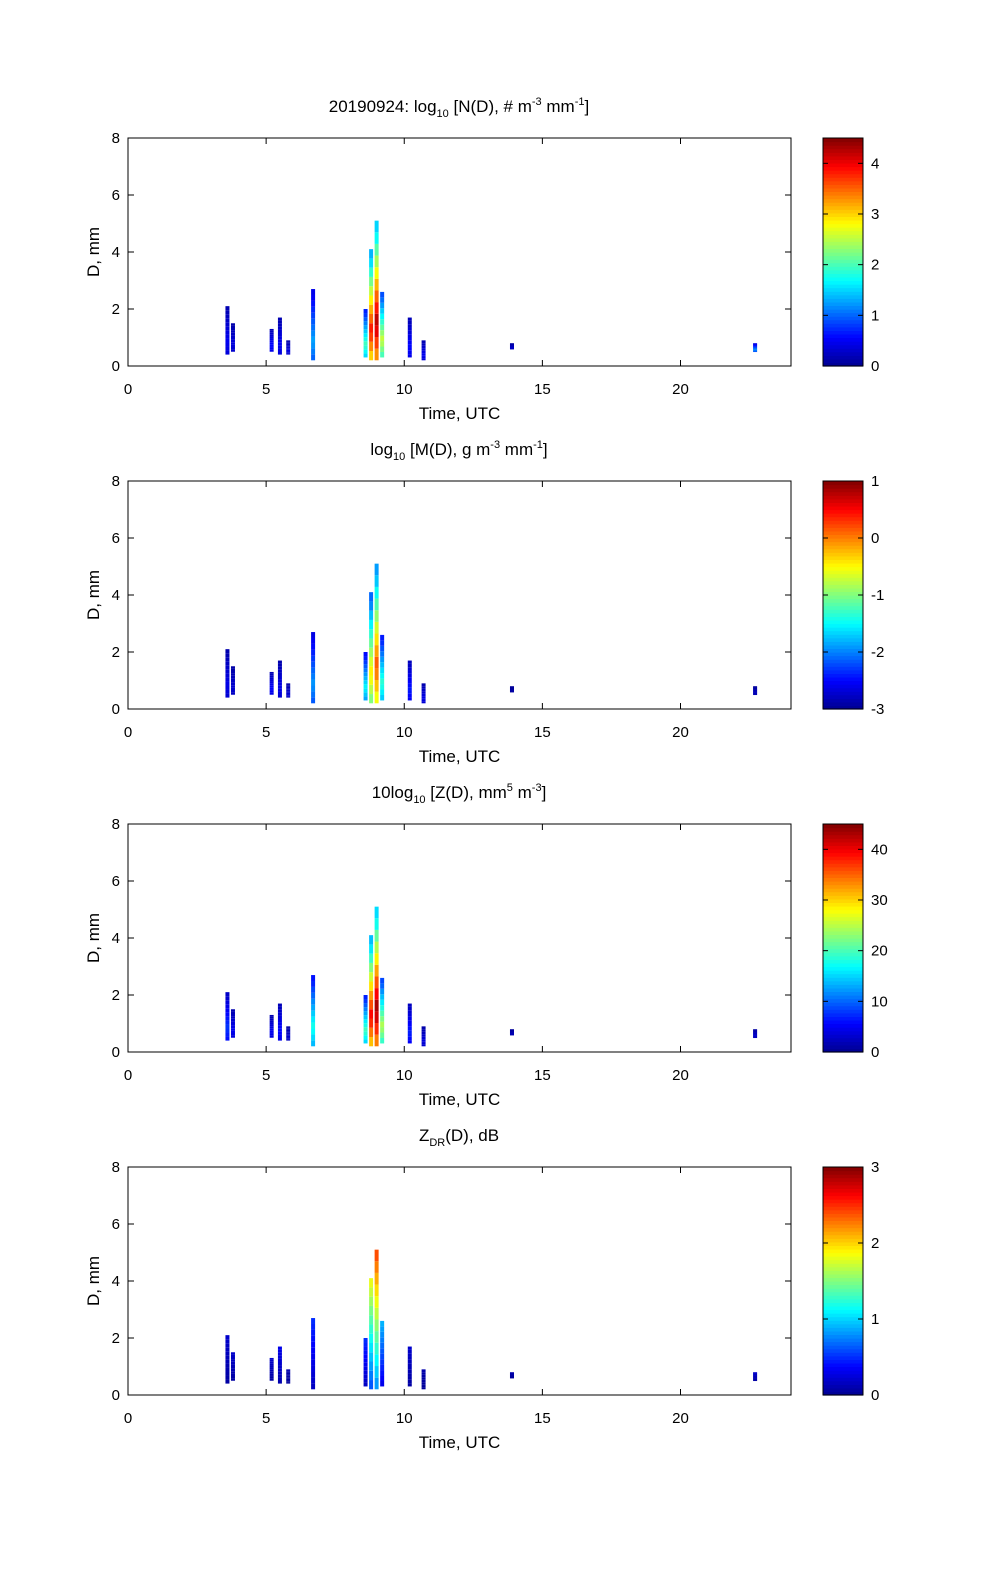 Image resolution: width=1000 pixels, height=1580 pixels. Describe the element at coordinates (495, 445) in the screenshot. I see `title-part: -3` at that location.